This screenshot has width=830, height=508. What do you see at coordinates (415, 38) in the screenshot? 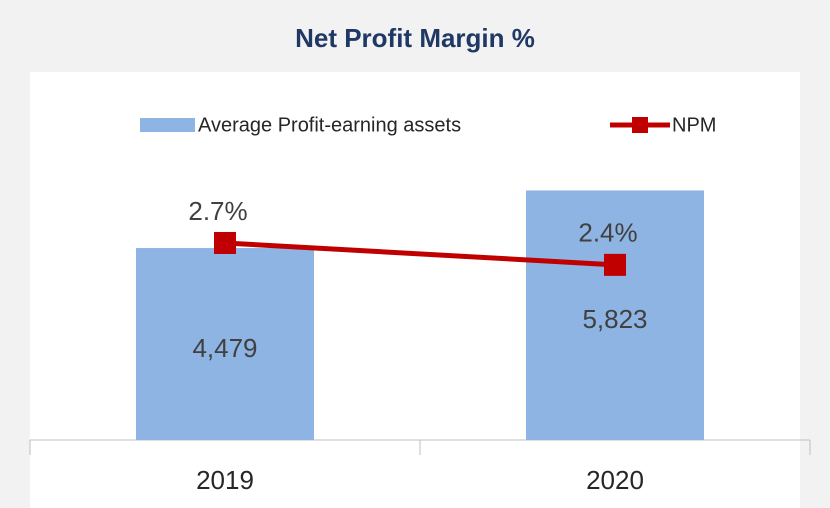
I see `chart-title: Net Profit Margin %` at bounding box center [415, 38].